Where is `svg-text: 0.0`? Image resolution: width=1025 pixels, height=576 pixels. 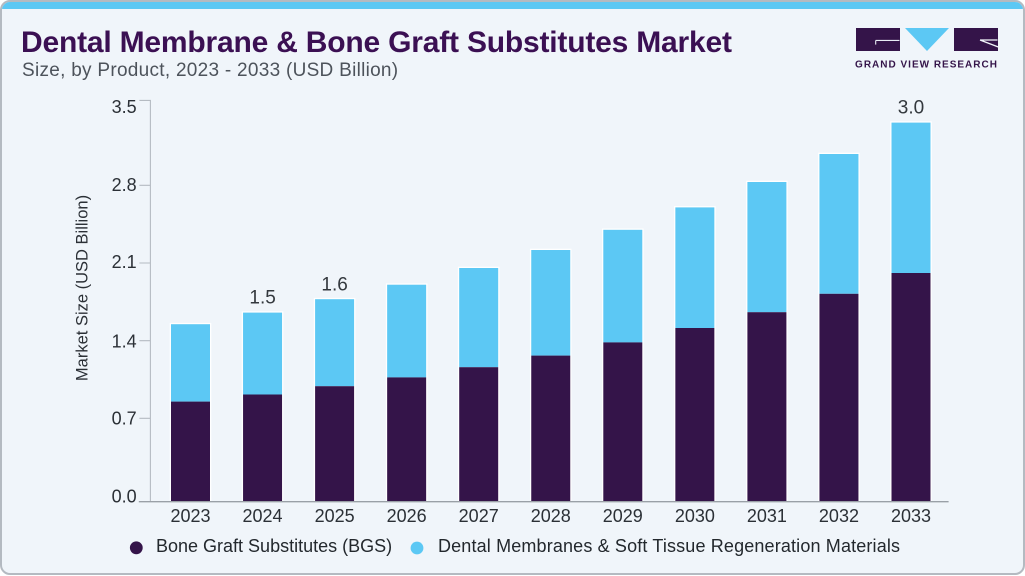
svg-text: 0.0 is located at coordinates (124, 496).